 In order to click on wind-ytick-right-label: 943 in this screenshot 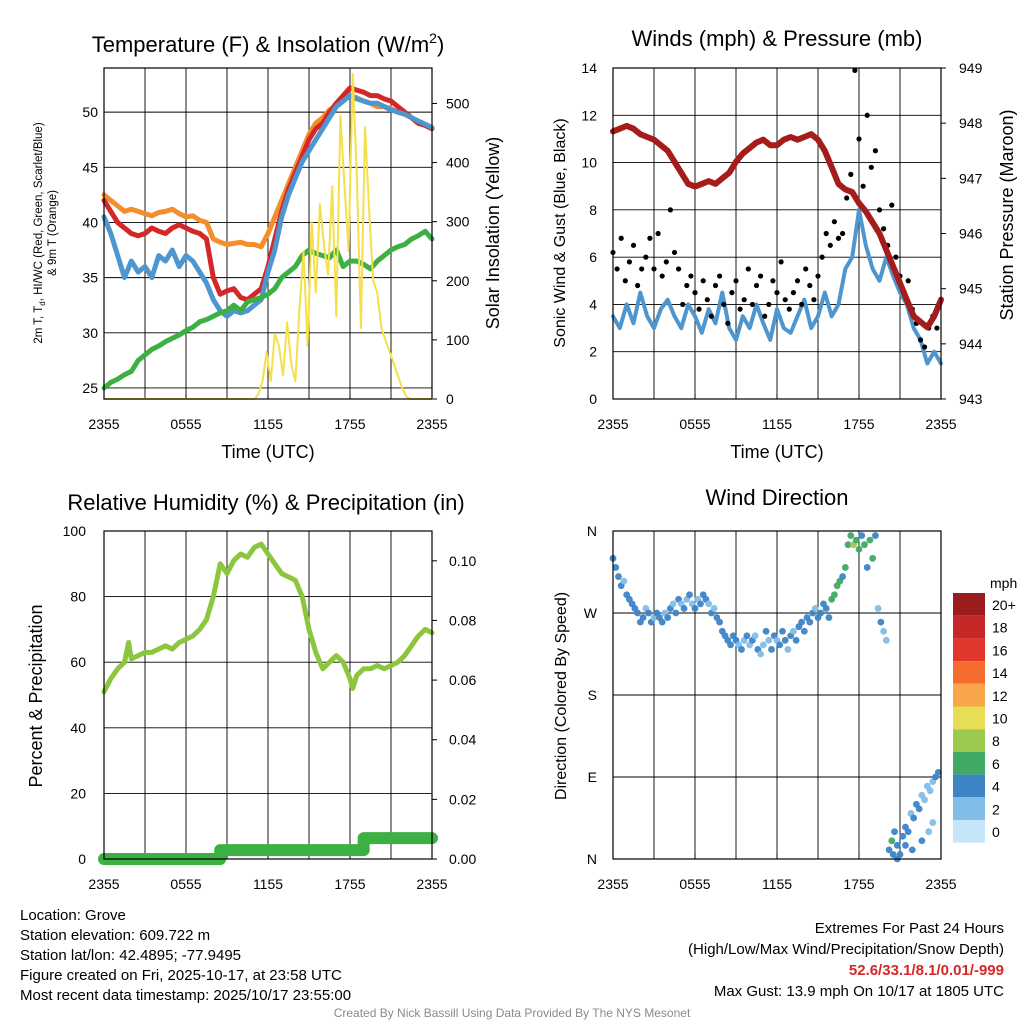, I will do `click(971, 399)`.